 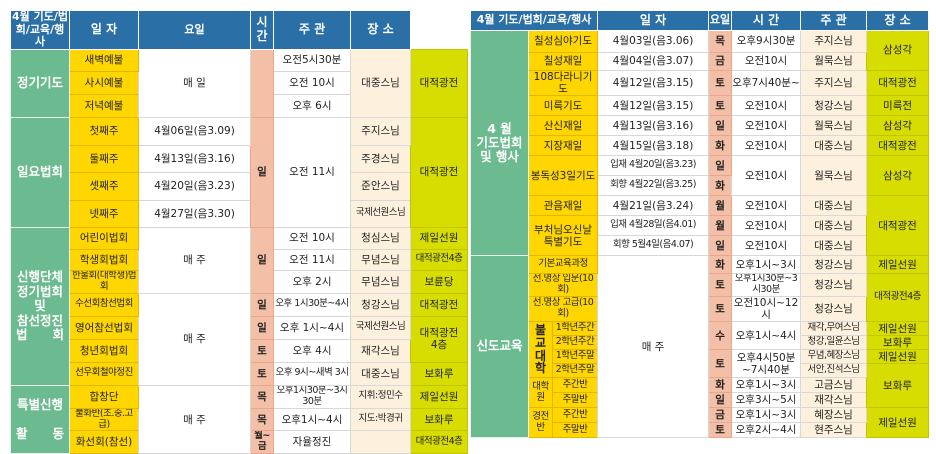 What do you see at coordinates (104, 419) in the screenshot?
I see `item-name: 불화반(초.중.고급)` at bounding box center [104, 419].